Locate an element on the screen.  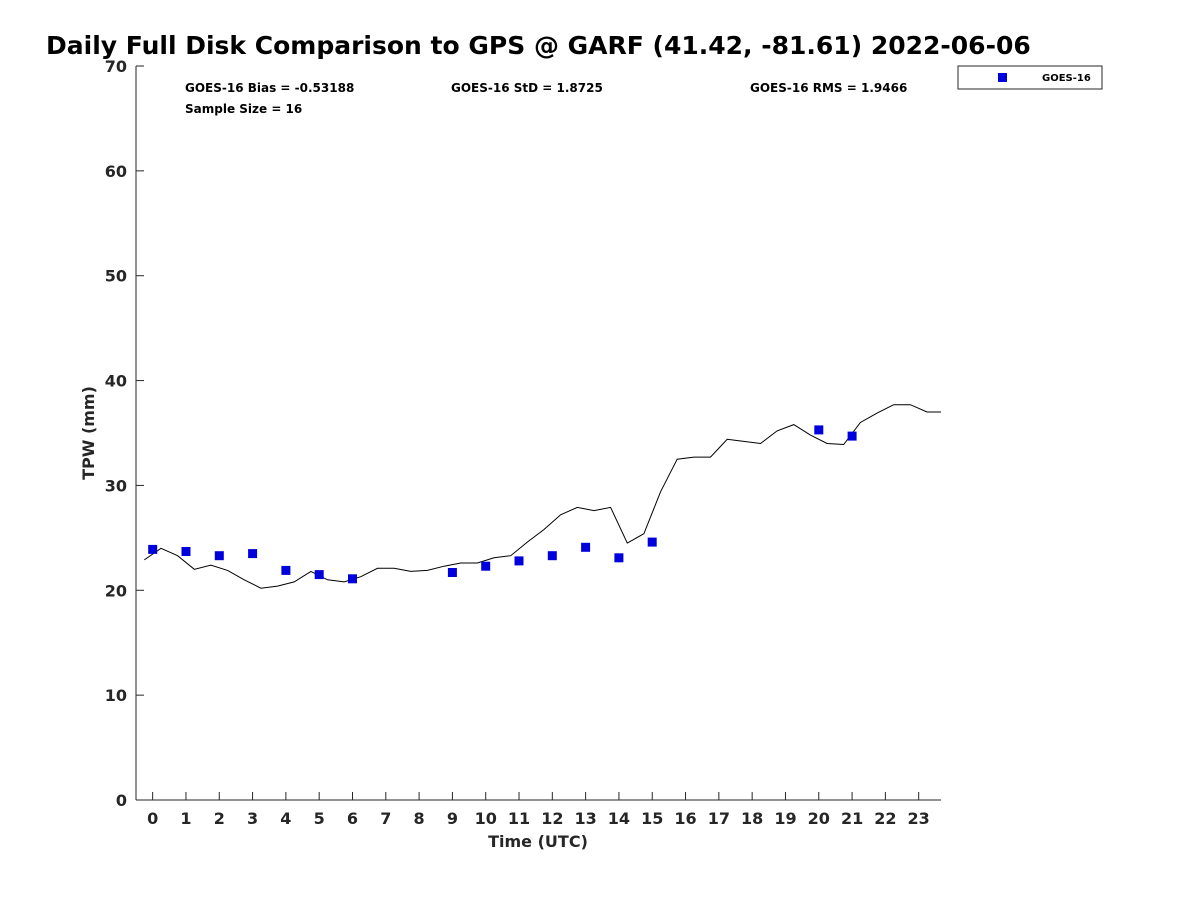
legend: GOES-16 is located at coordinates (1030, 77).